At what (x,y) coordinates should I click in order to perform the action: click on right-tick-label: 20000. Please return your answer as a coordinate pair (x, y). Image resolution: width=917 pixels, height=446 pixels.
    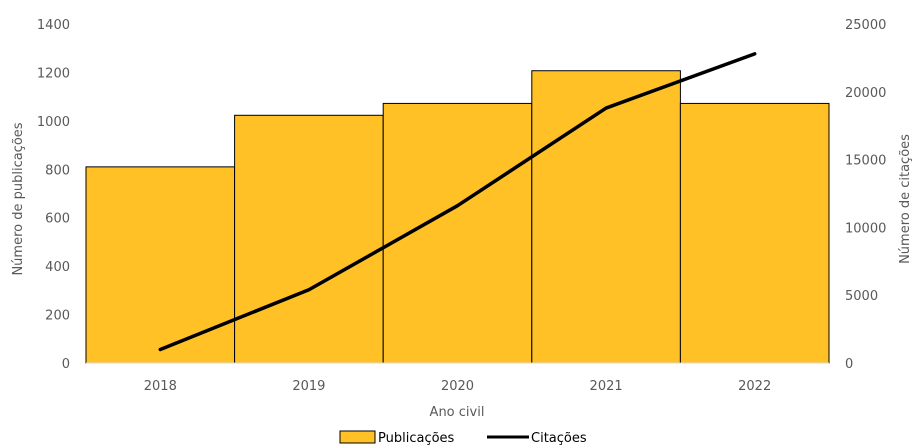
    Looking at the image, I should click on (865, 93).